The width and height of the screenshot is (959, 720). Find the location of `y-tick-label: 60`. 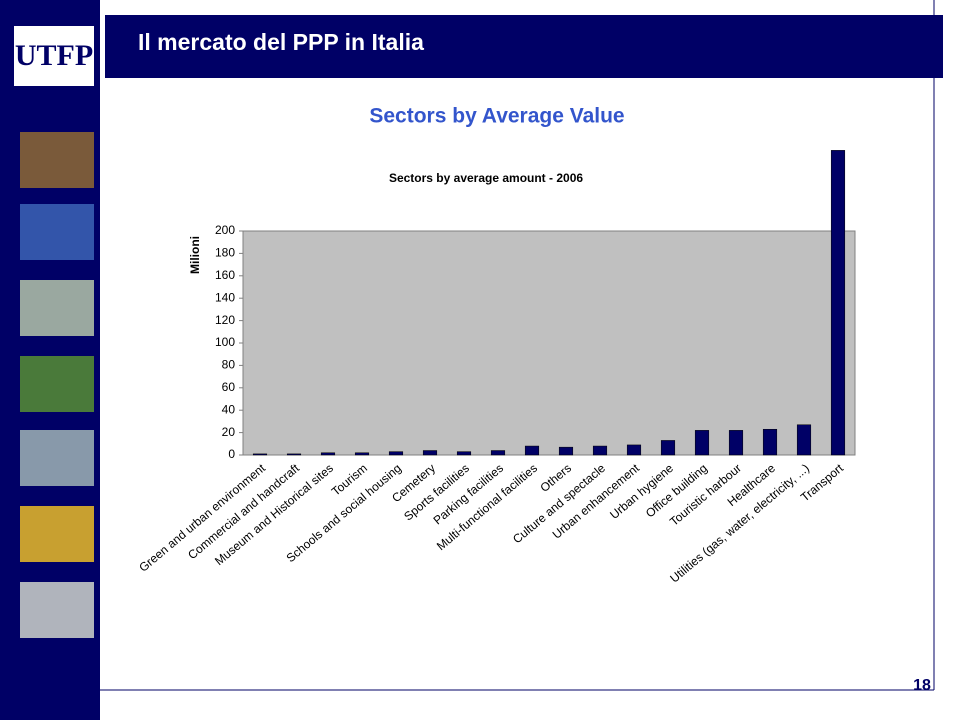

y-tick-label: 60 is located at coordinates (229, 387).